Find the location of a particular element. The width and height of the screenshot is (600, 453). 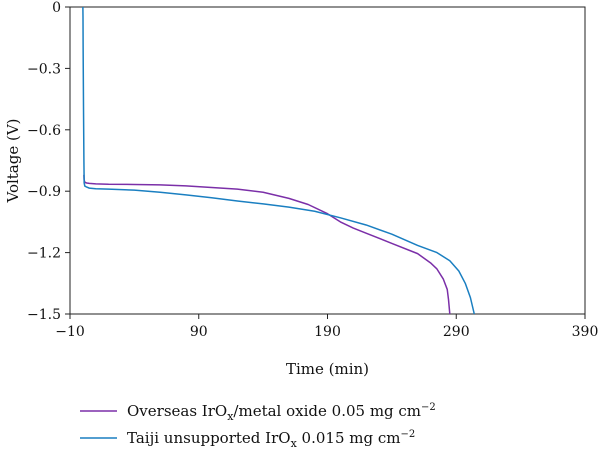

y-tick-label: −0.3 is located at coordinates (44, 69).